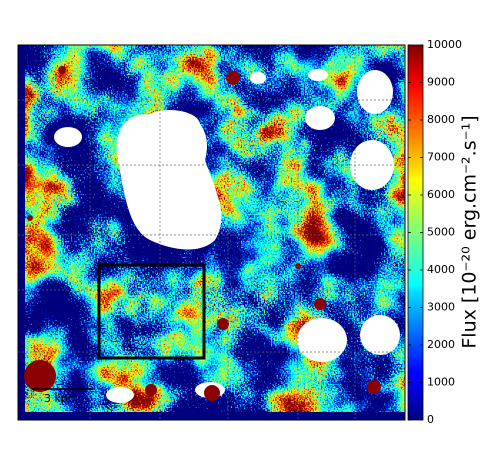 The image size is (491, 466). Describe the element at coordinates (441, 307) in the screenshot. I see `colorbar-tick-label: 3000` at that location.